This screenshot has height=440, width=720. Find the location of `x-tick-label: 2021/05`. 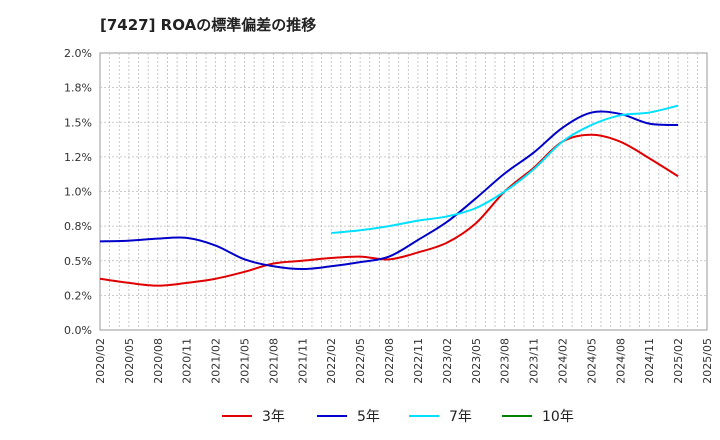

x-tick-label: 2021/05 is located at coordinates (245, 361).